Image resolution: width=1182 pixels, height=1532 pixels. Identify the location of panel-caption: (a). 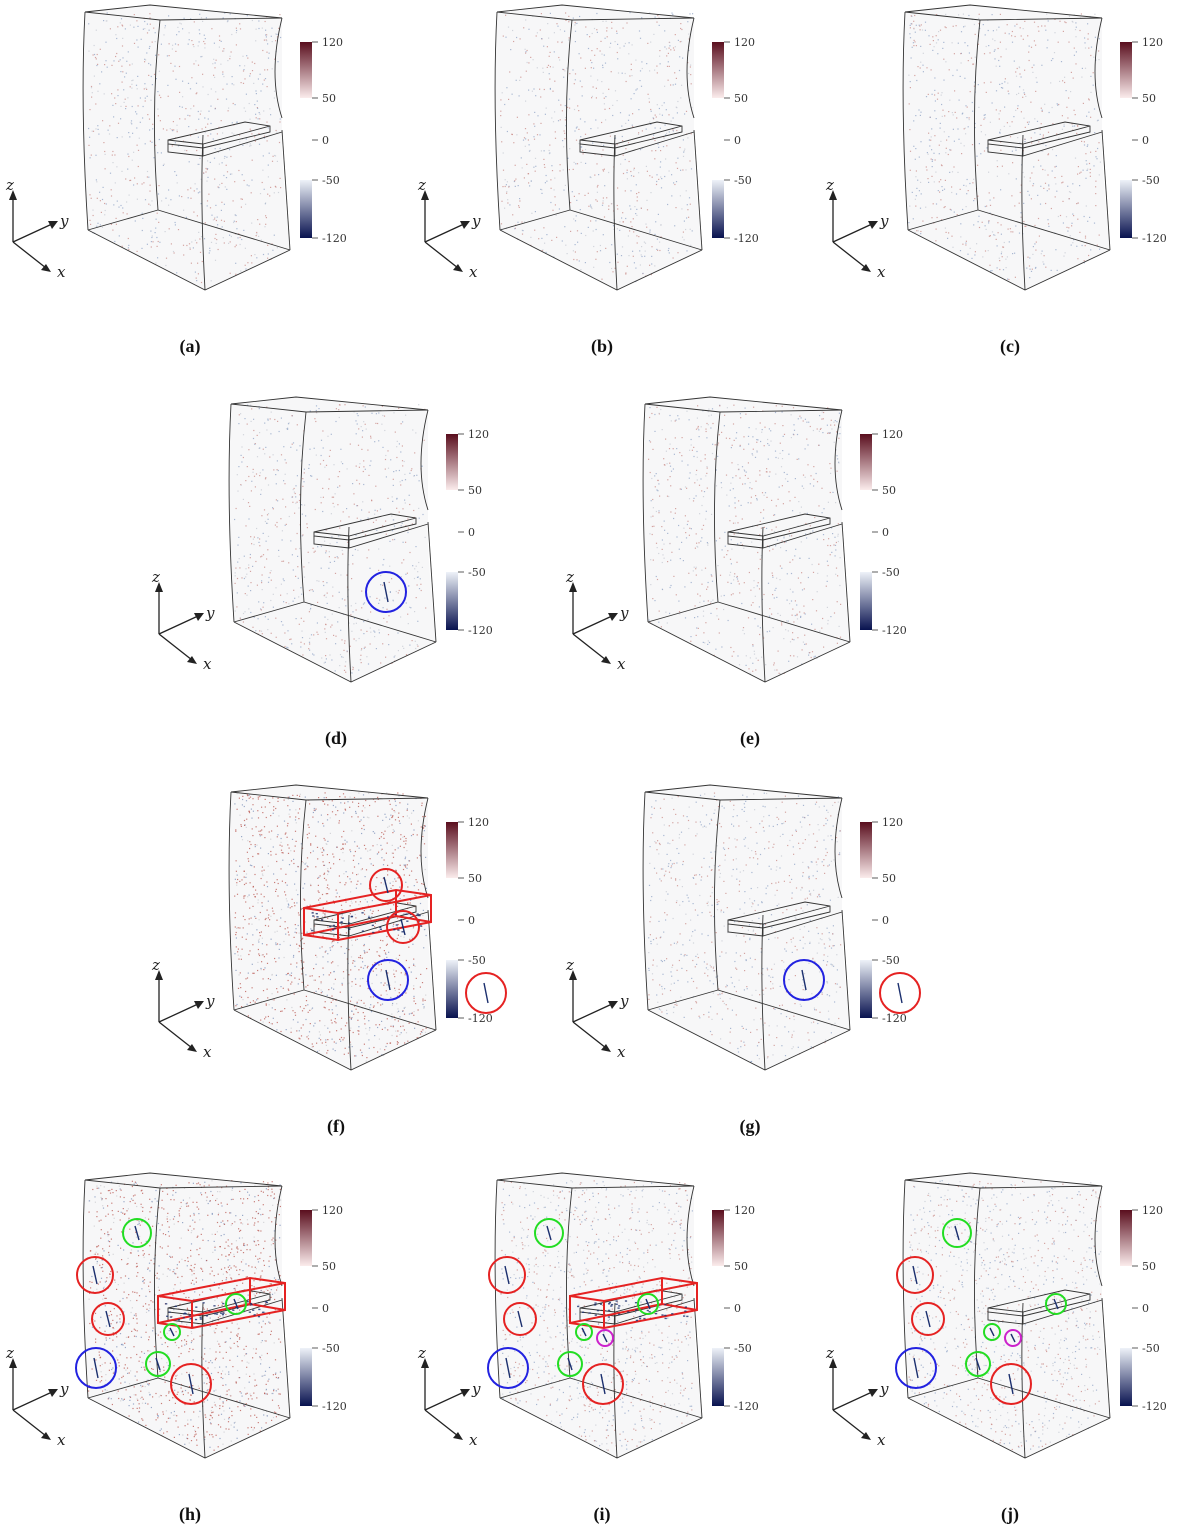
(190, 346).